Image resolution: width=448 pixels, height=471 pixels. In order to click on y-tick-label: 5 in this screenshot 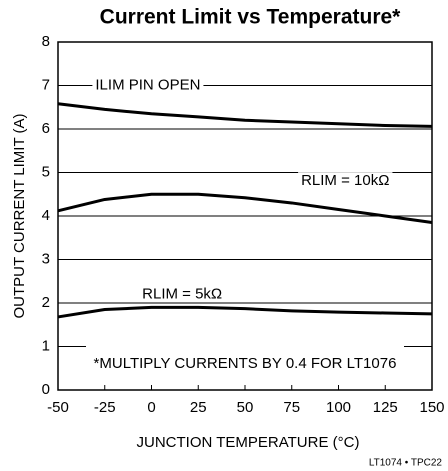, I will do `click(46, 171)`.